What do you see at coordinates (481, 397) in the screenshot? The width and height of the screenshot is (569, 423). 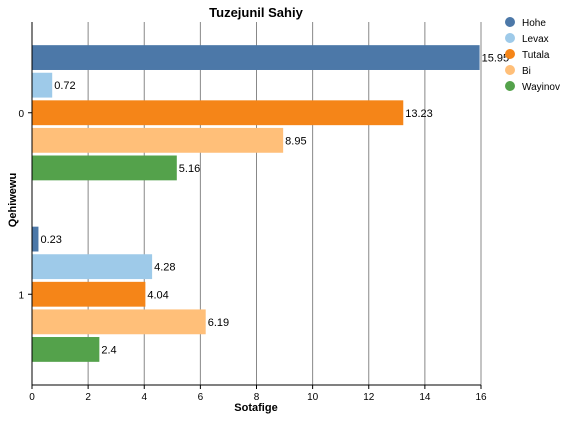 I see `x-tick-label: 16` at bounding box center [481, 397].